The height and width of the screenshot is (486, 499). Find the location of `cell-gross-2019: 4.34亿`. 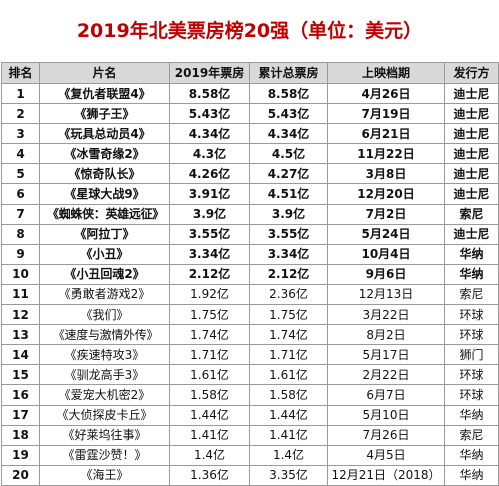

cell-gross-2019: 4.34亿 is located at coordinates (209, 134).